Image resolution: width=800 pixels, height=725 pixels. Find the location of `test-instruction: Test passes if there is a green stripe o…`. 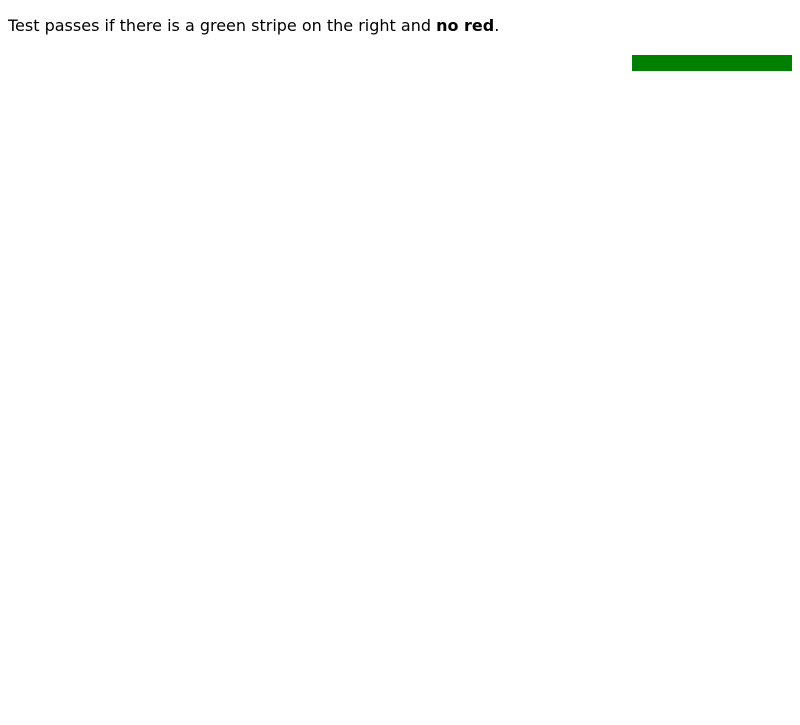

test-instruction: Test passes if there is a green stripe o… is located at coordinates (253, 26).